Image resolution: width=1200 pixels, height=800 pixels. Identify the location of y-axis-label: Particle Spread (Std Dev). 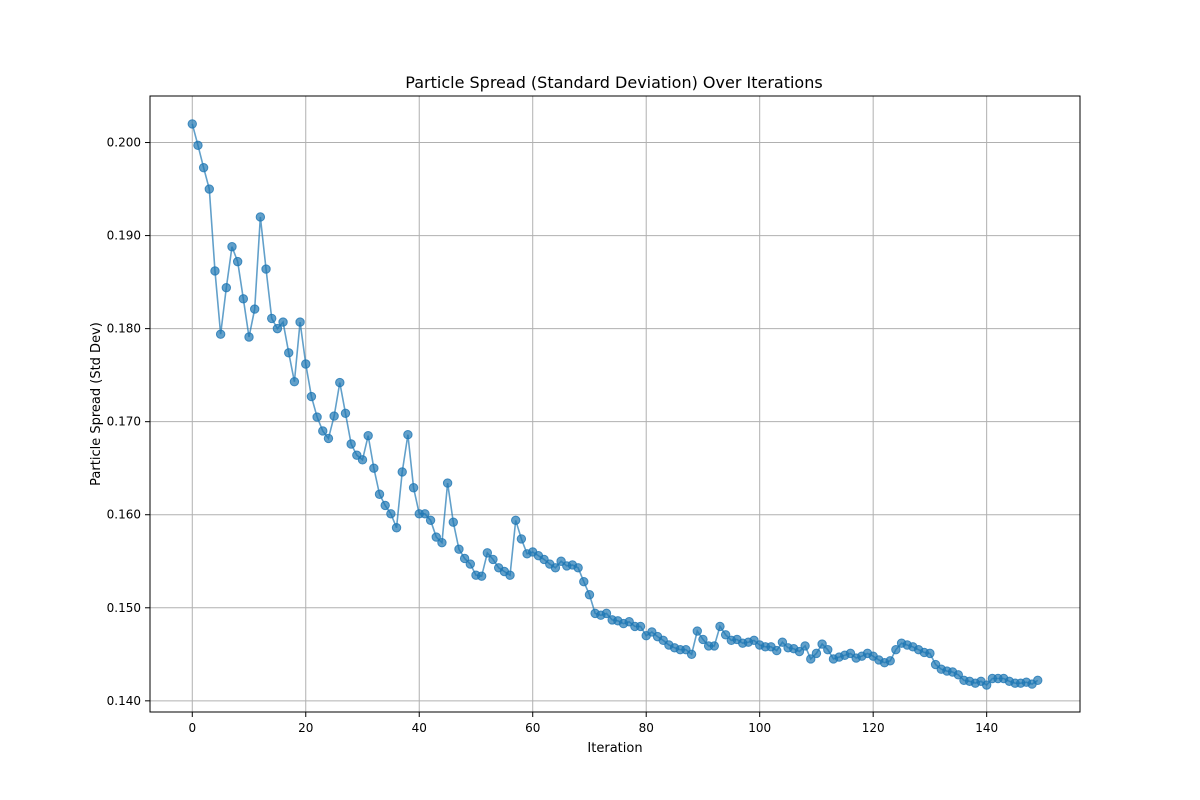
(96, 404).